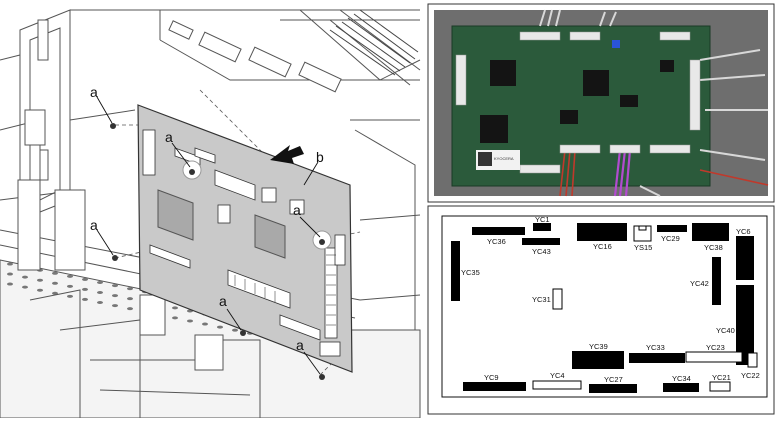  What do you see at coordinates (557, 375) in the screenshot?
I see `label-yc4: YC4` at bounding box center [557, 375].